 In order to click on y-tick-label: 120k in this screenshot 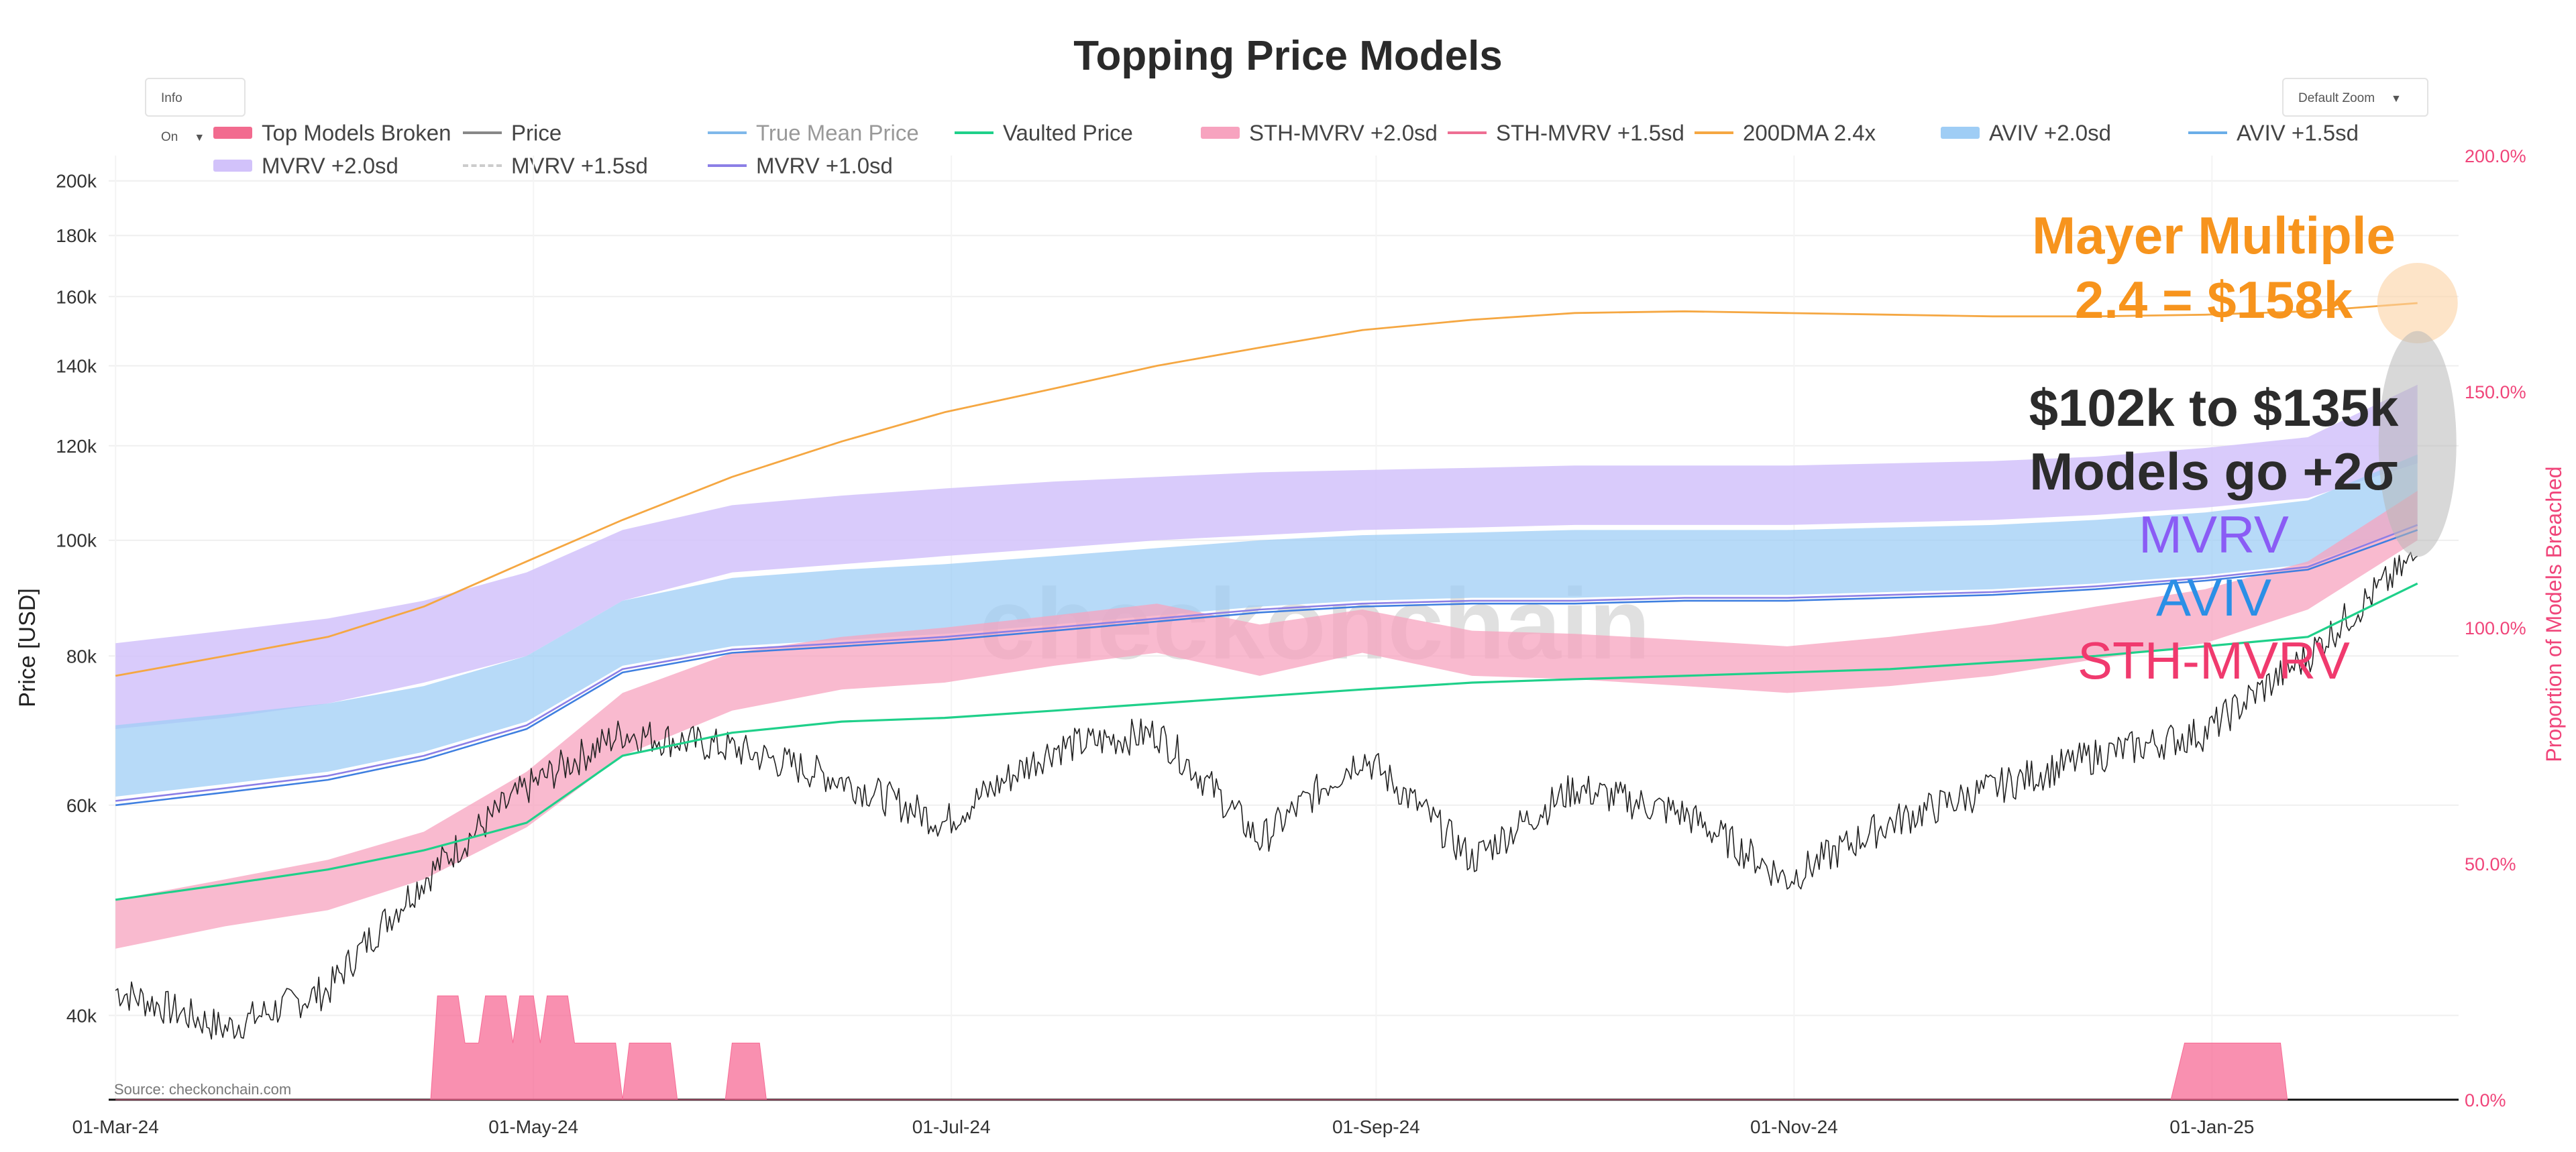, I will do `click(76, 446)`.